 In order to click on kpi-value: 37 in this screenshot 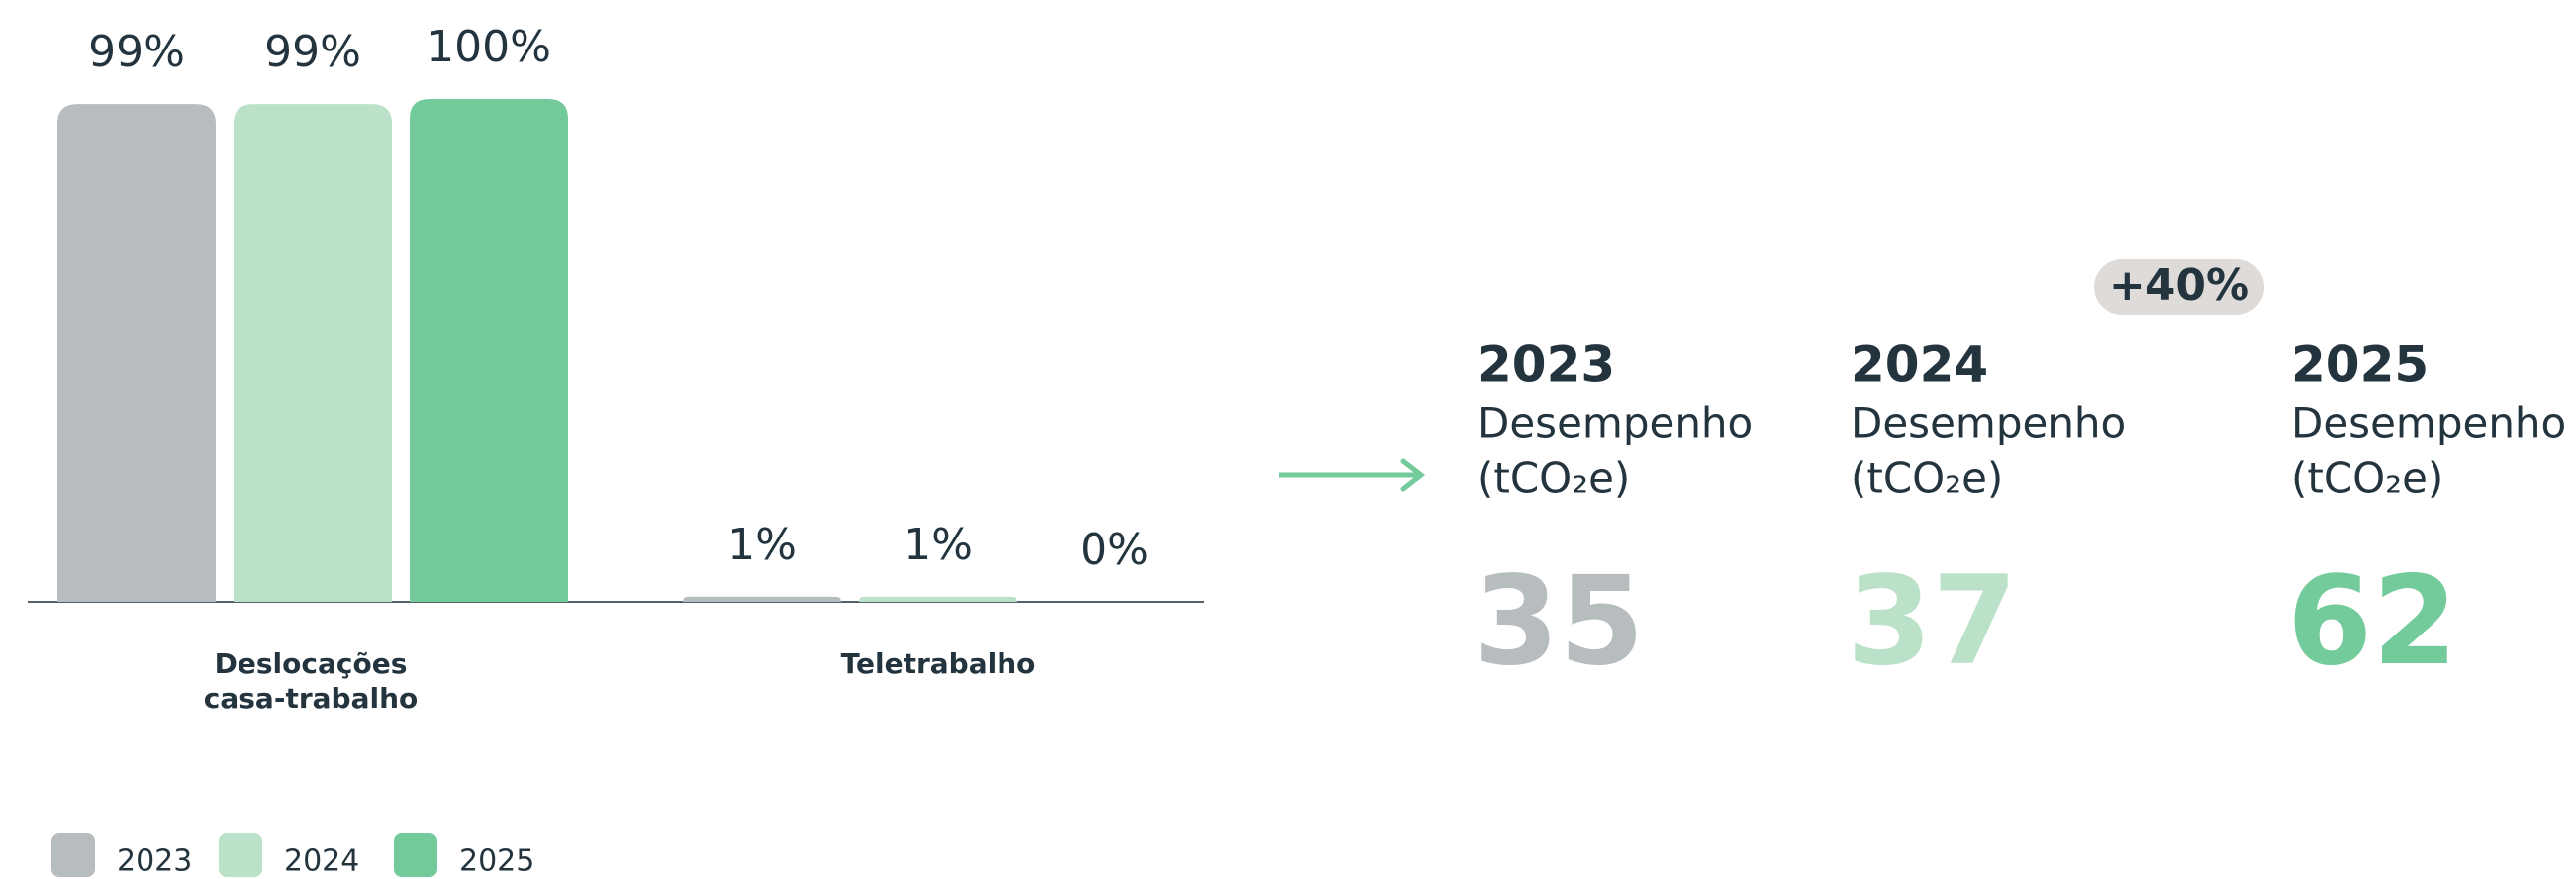, I will do `click(1932, 621)`.